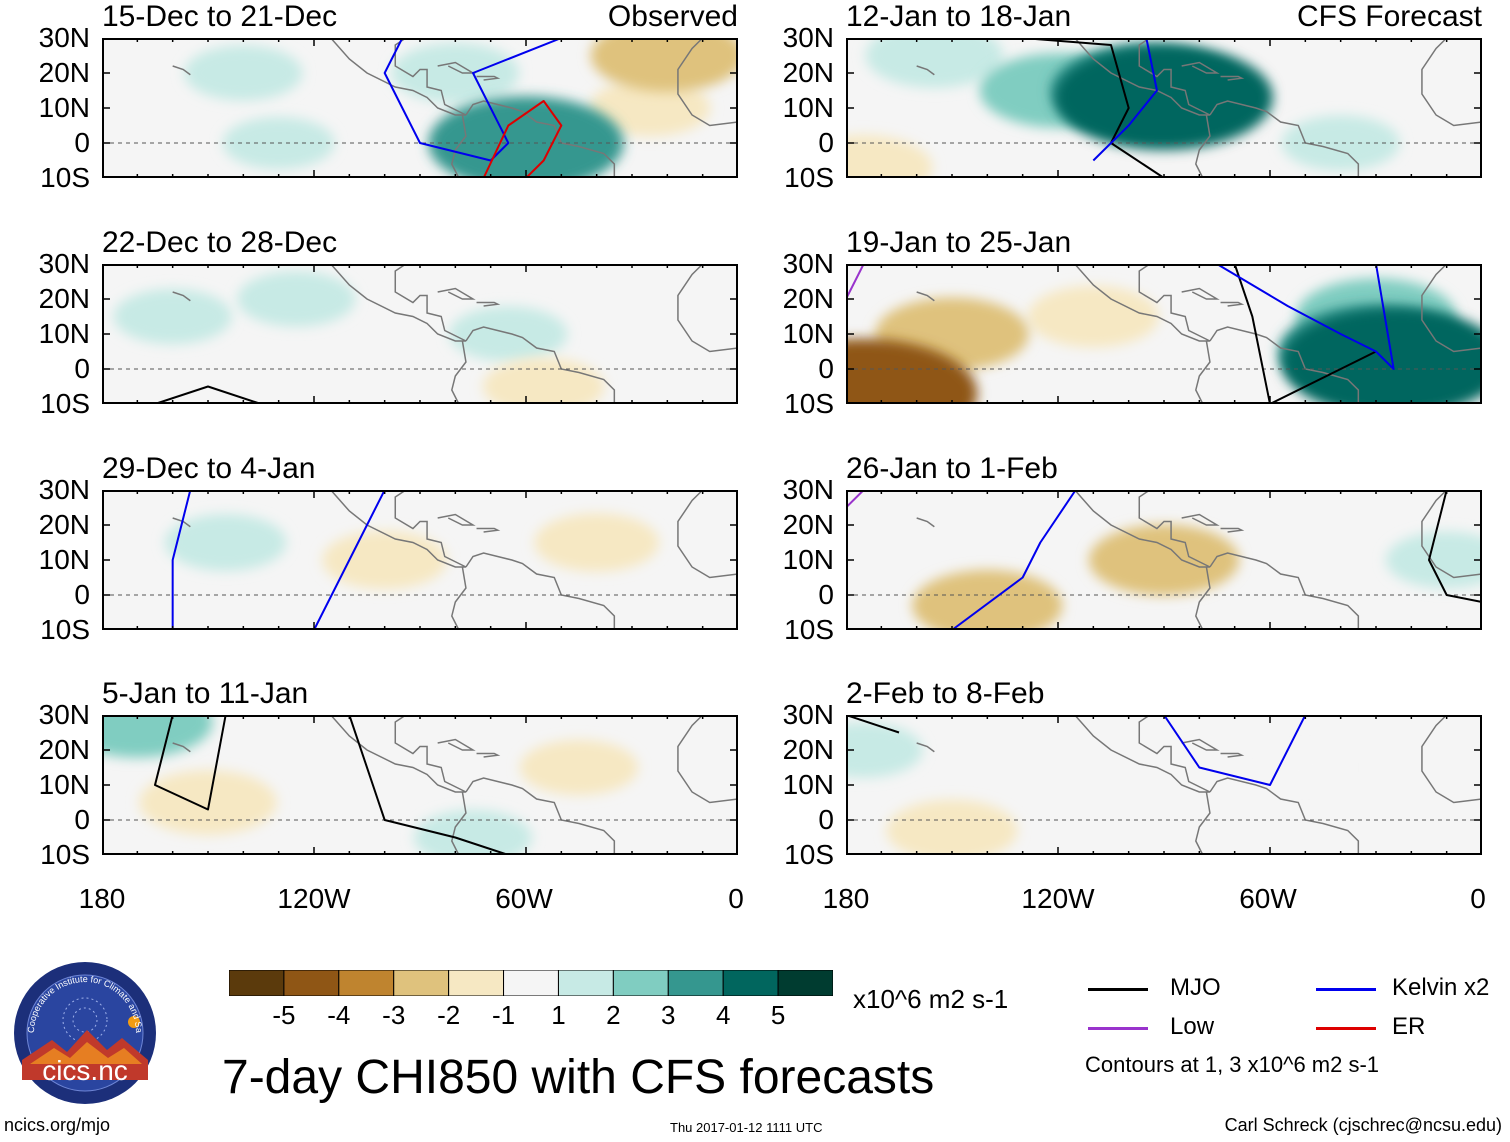 The width and height of the screenshot is (1510, 1142). I want to click on colorbar-tick-label: 2, so click(613, 1015).